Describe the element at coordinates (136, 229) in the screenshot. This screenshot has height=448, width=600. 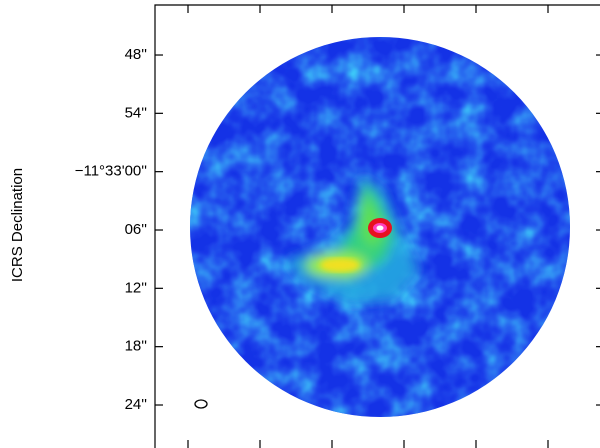
I see `y-tick-label: 06''` at that location.